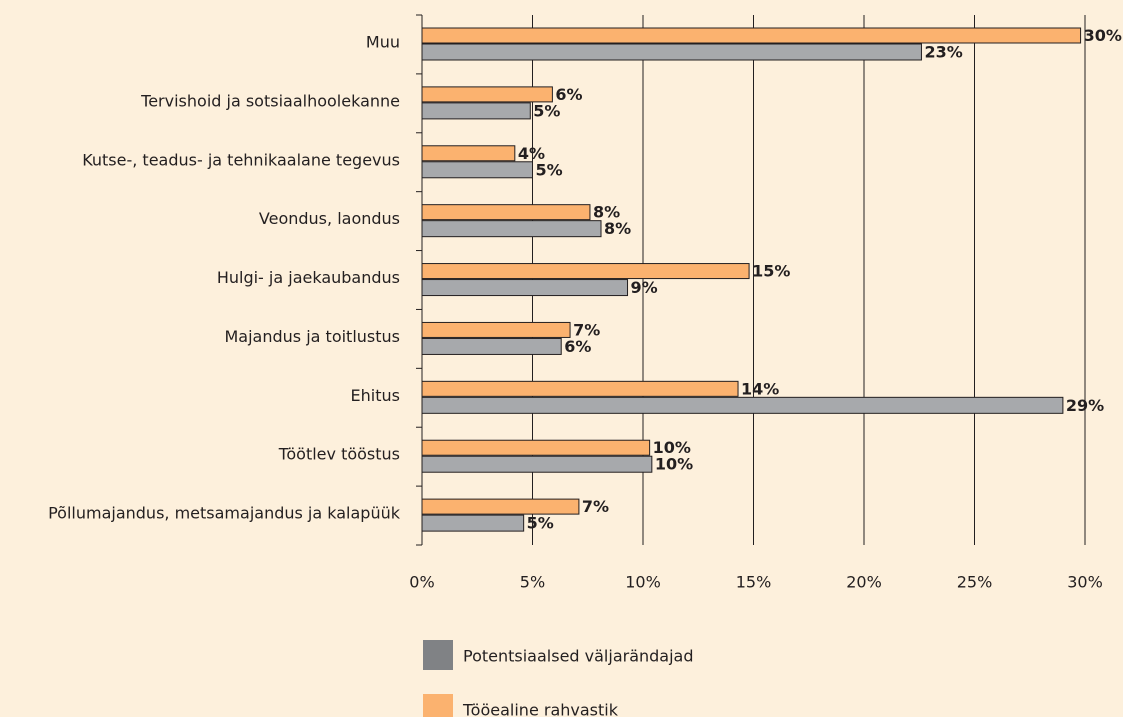 The width and height of the screenshot is (1123, 717). I want to click on x-tick-label: 20%, so click(864, 582).